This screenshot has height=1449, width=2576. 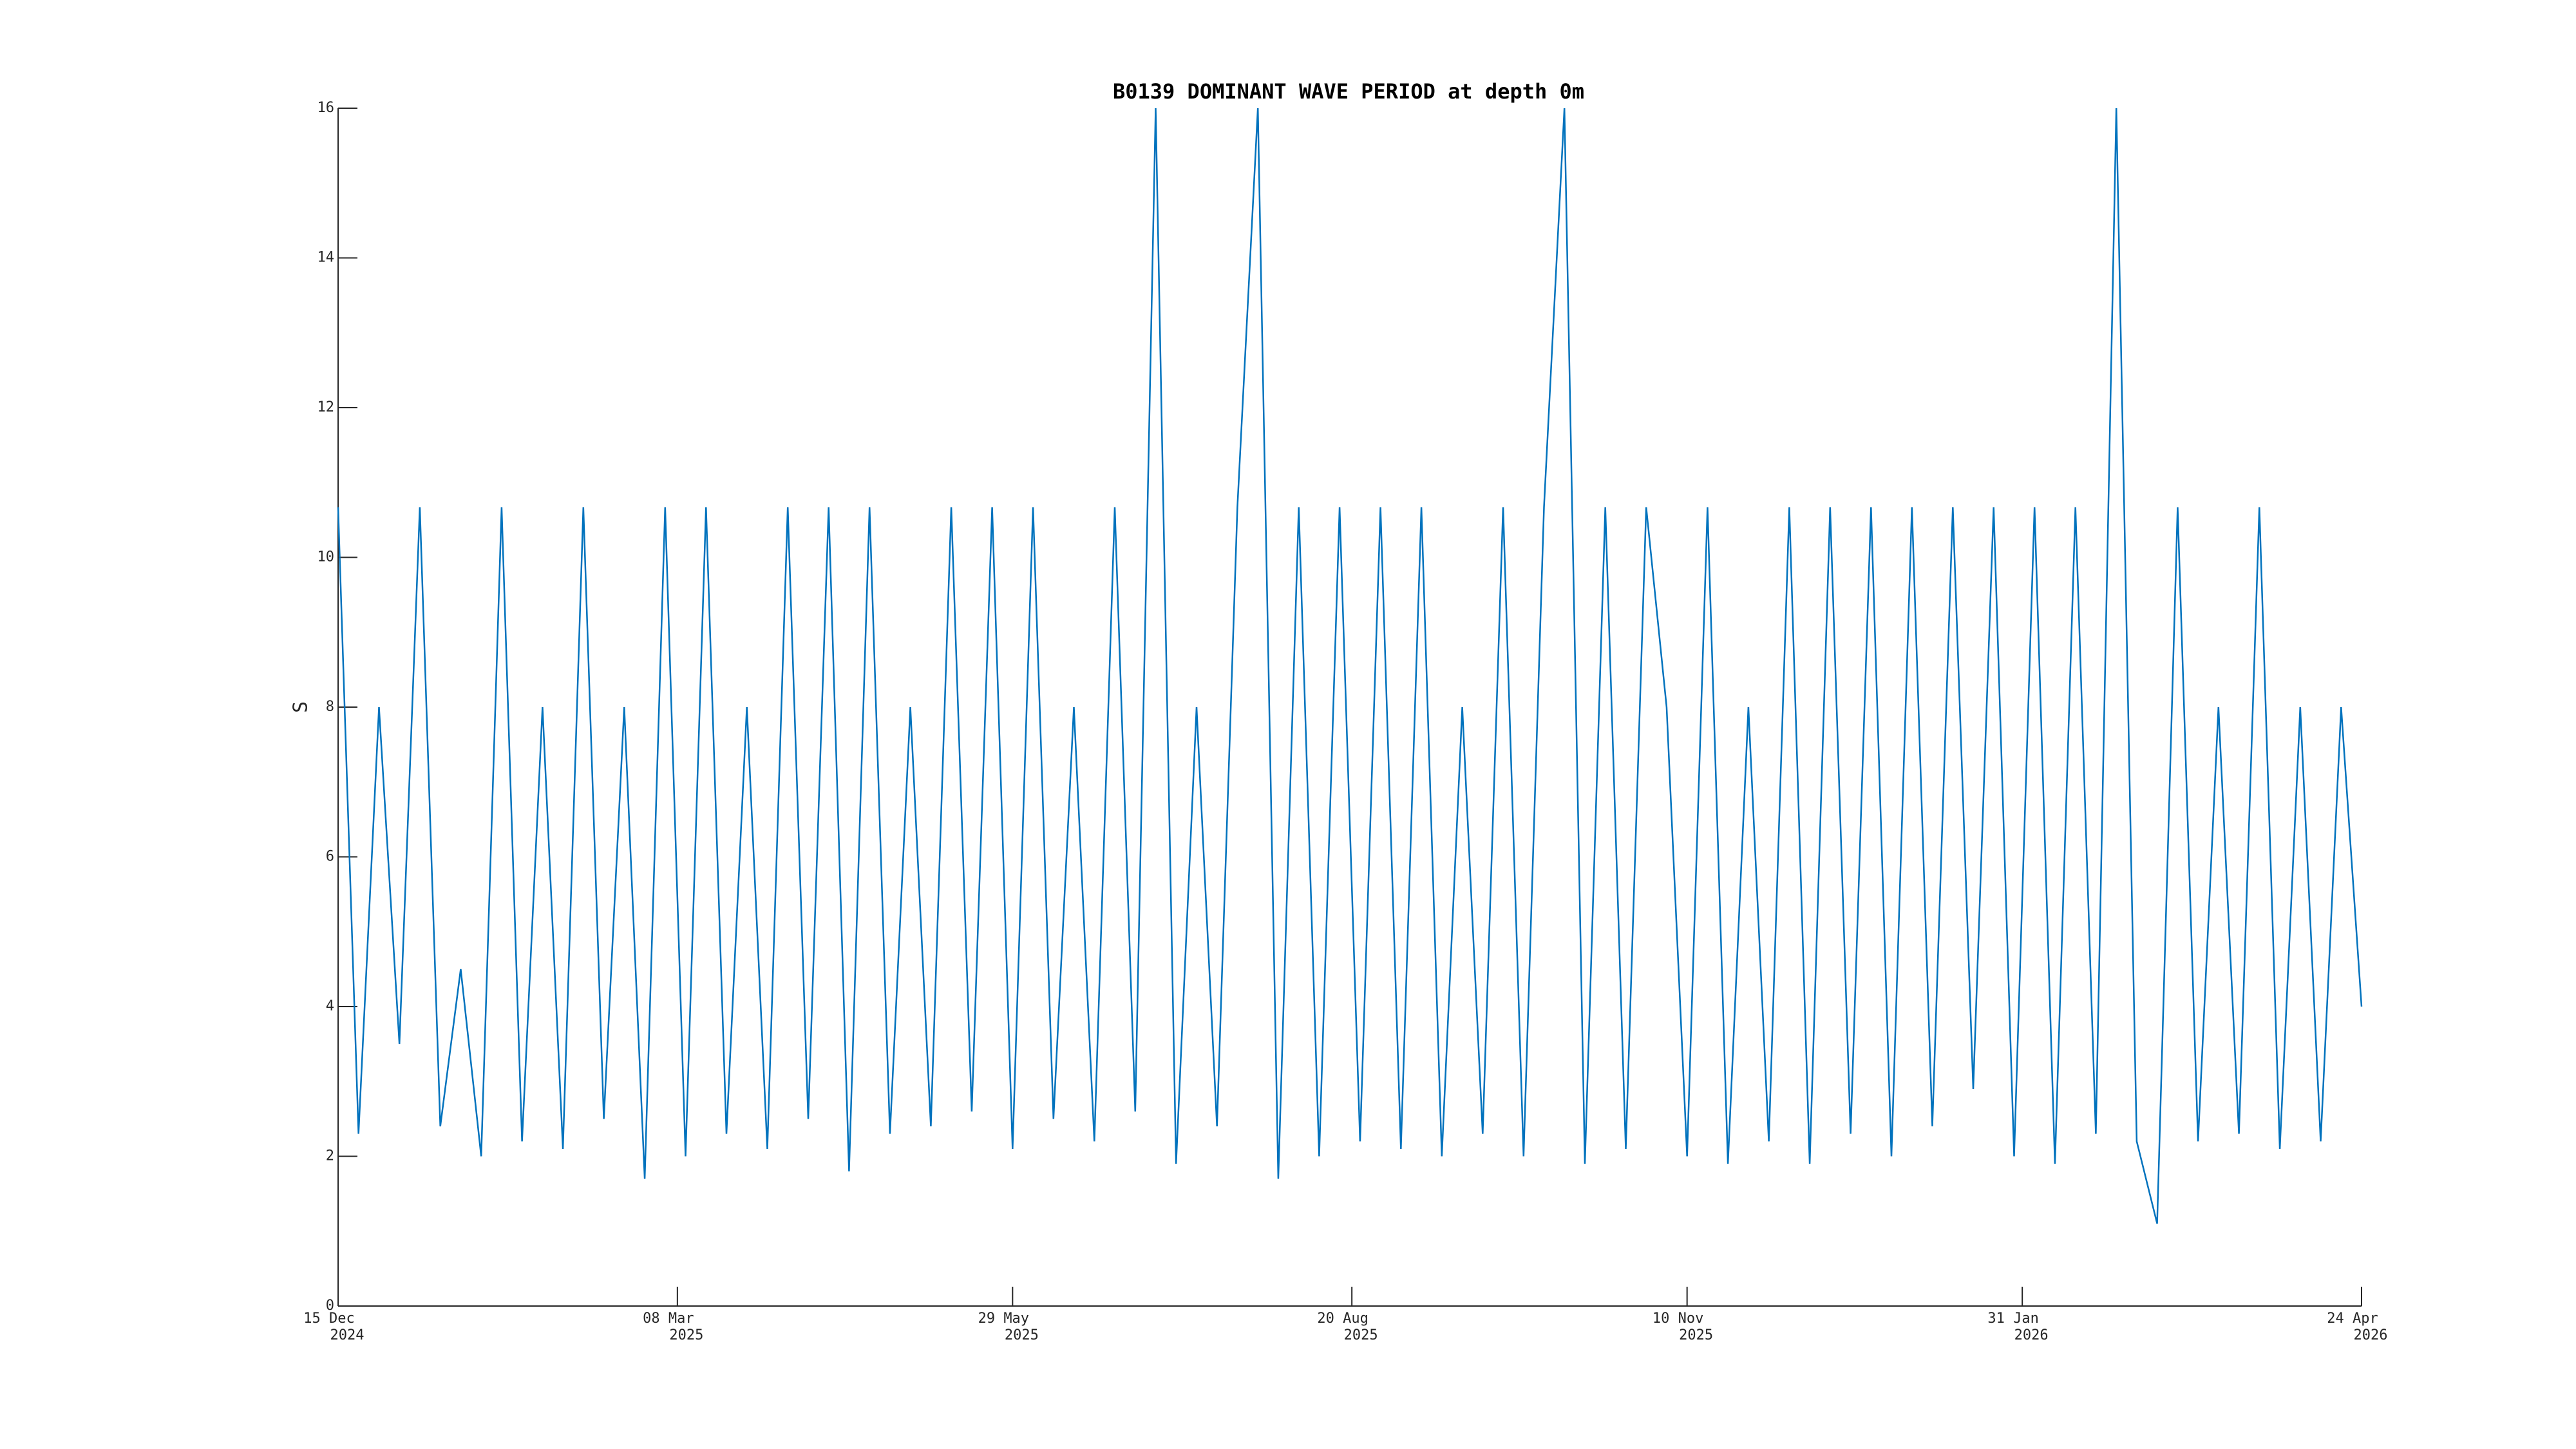 I want to click on y-tick-label: 10, so click(x=326, y=557).